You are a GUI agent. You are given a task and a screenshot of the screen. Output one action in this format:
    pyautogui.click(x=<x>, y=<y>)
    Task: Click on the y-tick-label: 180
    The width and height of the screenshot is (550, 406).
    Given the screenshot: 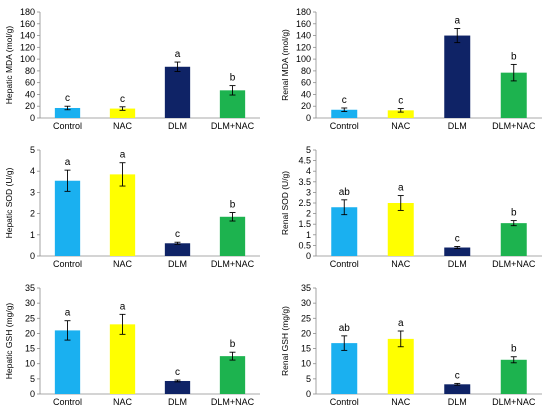 What is the action you would take?
    pyautogui.click(x=303, y=12)
    